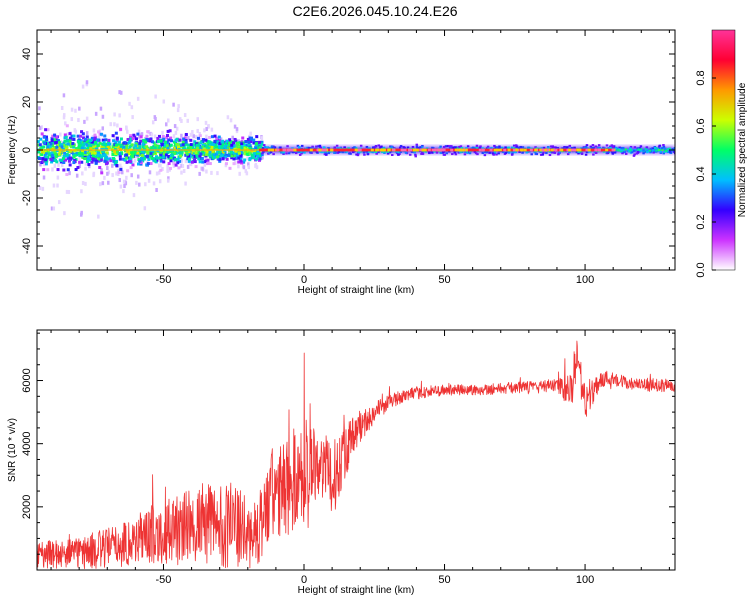  I want to click on y-tick-label: 6000, so click(27, 380).